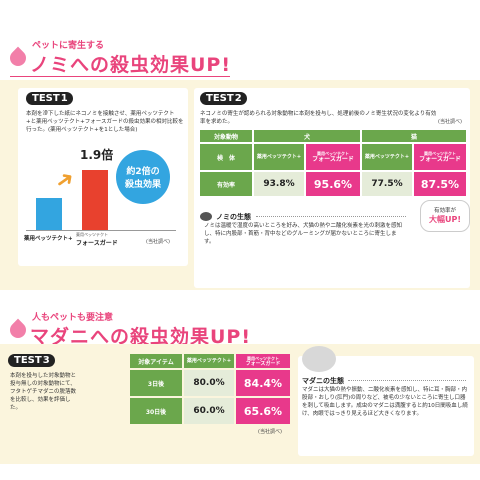 Image resolution: width=480 pixels, height=480 pixels. What do you see at coordinates (131, 65) in the screenshot?
I see `section1-headline: ノミへの殺虫効果UP!` at bounding box center [131, 65].